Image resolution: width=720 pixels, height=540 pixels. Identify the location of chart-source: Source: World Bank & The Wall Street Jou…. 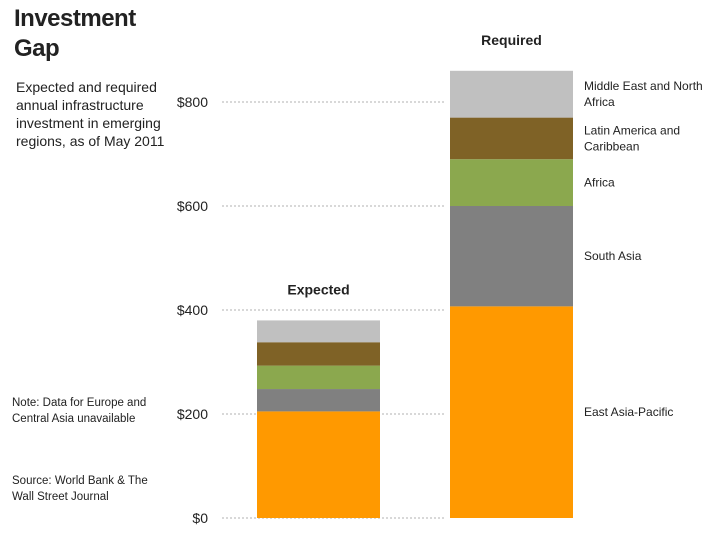
(80, 489).